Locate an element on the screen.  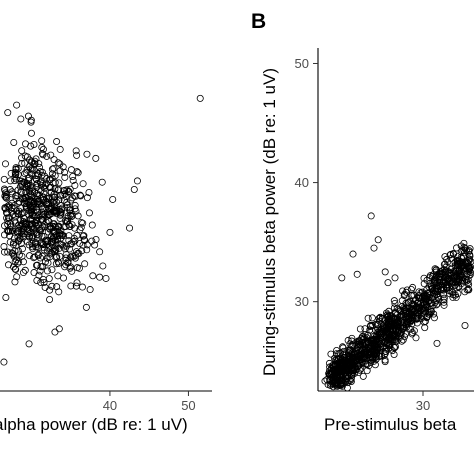
panel-b-y-ticks: 30 40 50 is located at coordinates (306, 182).